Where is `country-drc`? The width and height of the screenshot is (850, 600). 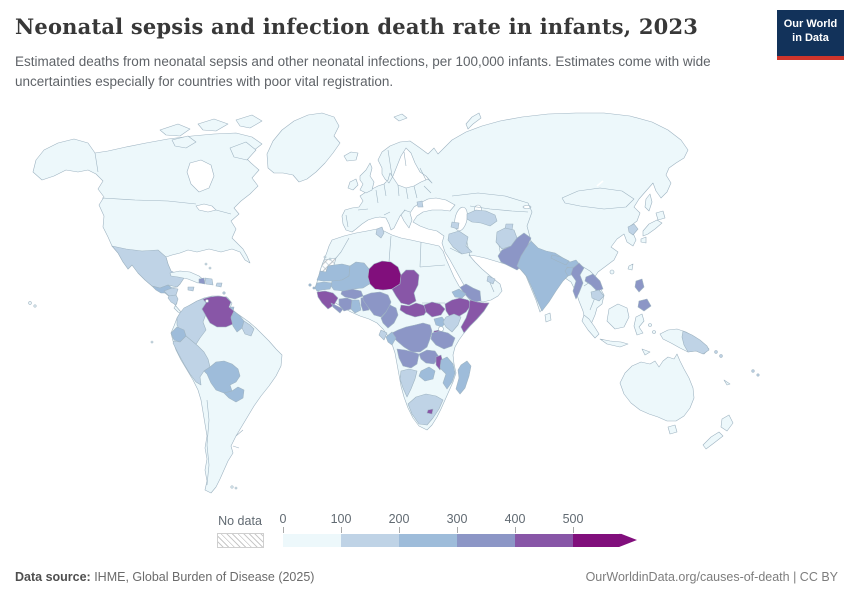
country-drc is located at coordinates (411, 337).